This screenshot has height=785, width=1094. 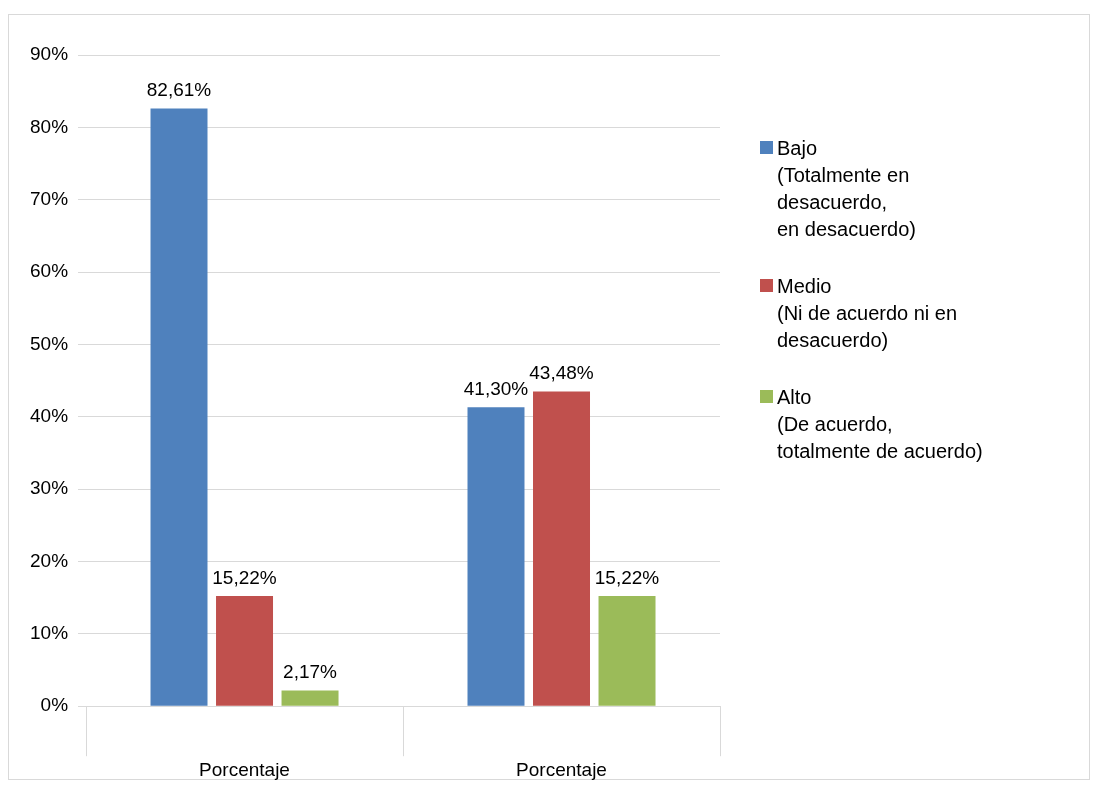 What do you see at coordinates (49, 271) in the screenshot?
I see `y-tick-label: 60%` at bounding box center [49, 271].